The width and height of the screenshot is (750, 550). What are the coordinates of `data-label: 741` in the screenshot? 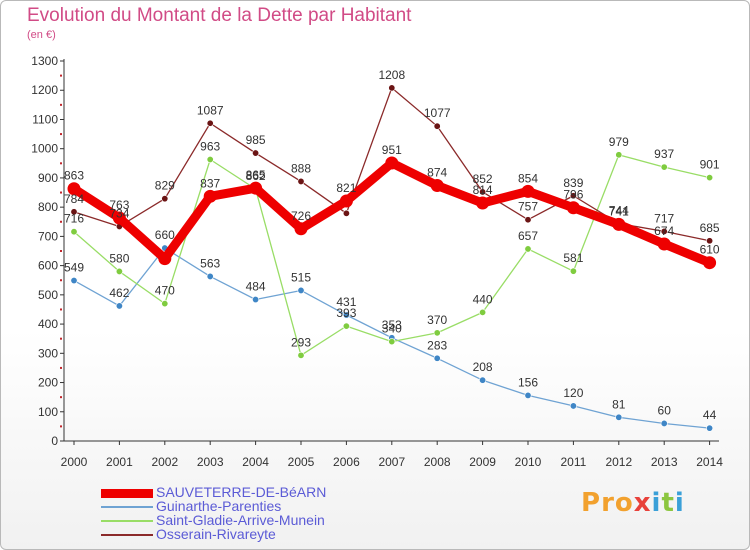 It's located at (619, 211).